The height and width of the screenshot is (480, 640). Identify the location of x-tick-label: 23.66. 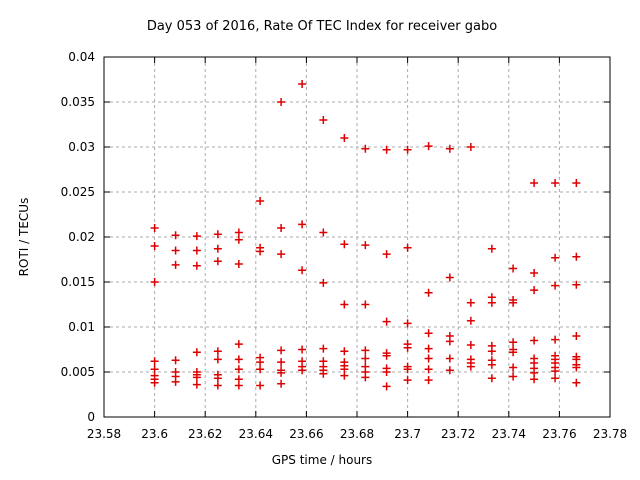
(306, 434).